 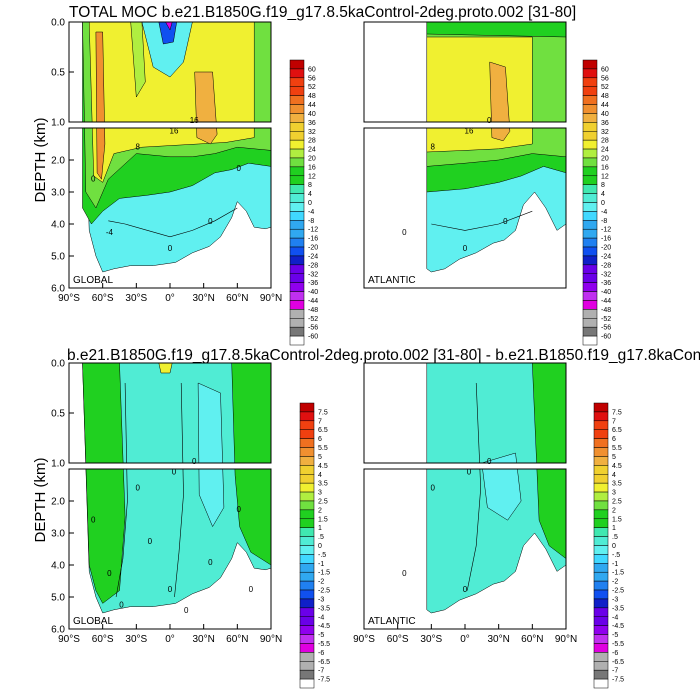 What do you see at coordinates (615, 671) in the screenshot?
I see `colorbar-label: -7` at bounding box center [615, 671].